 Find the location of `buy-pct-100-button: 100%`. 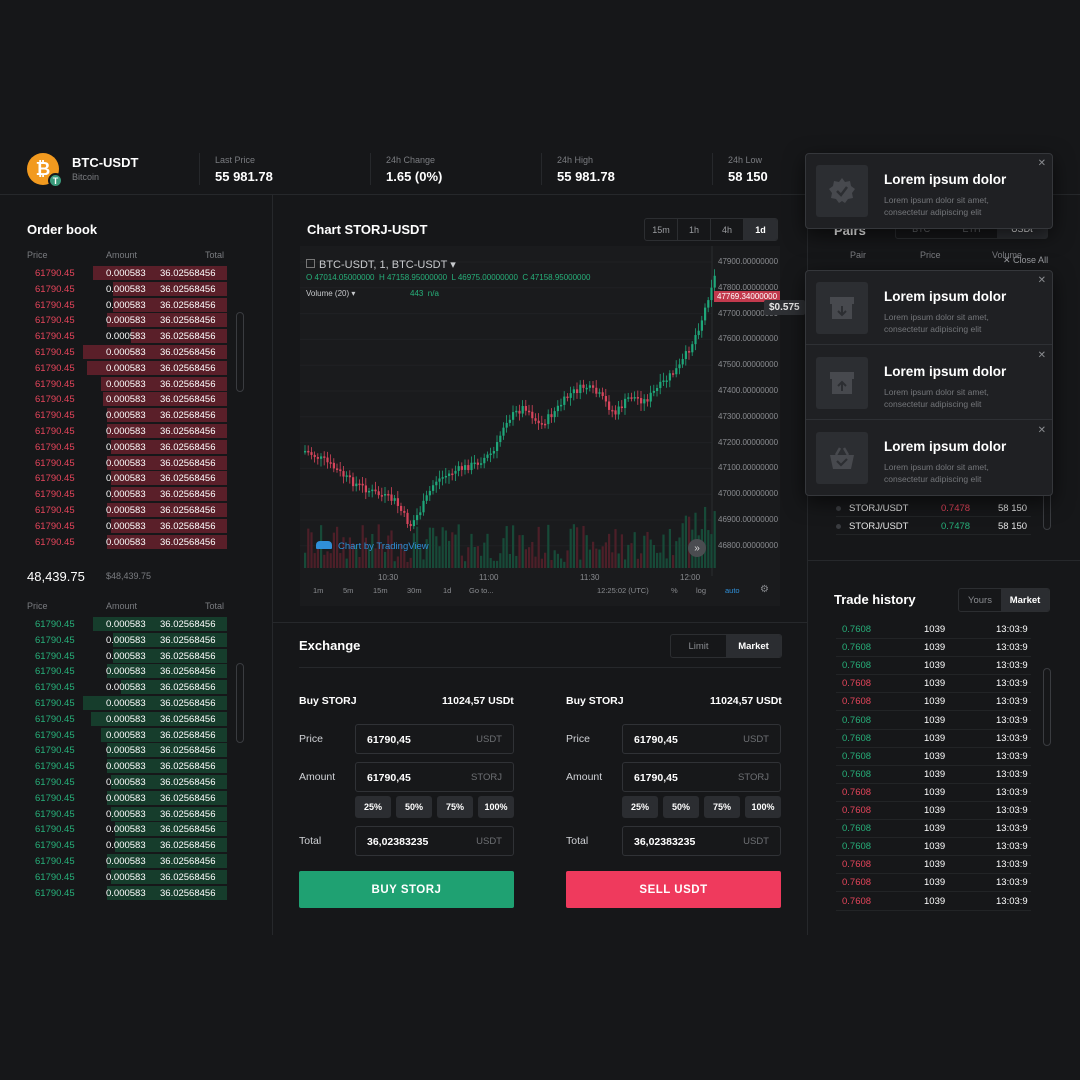

buy-pct-100-button: 100% is located at coordinates (496, 807).